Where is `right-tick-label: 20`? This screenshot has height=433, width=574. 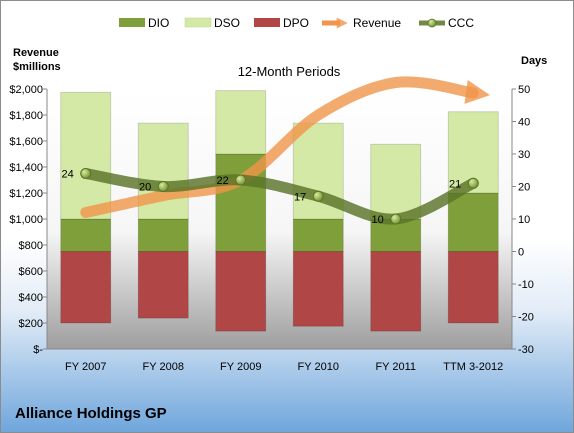 right-tick-label: 20 is located at coordinates (524, 188).